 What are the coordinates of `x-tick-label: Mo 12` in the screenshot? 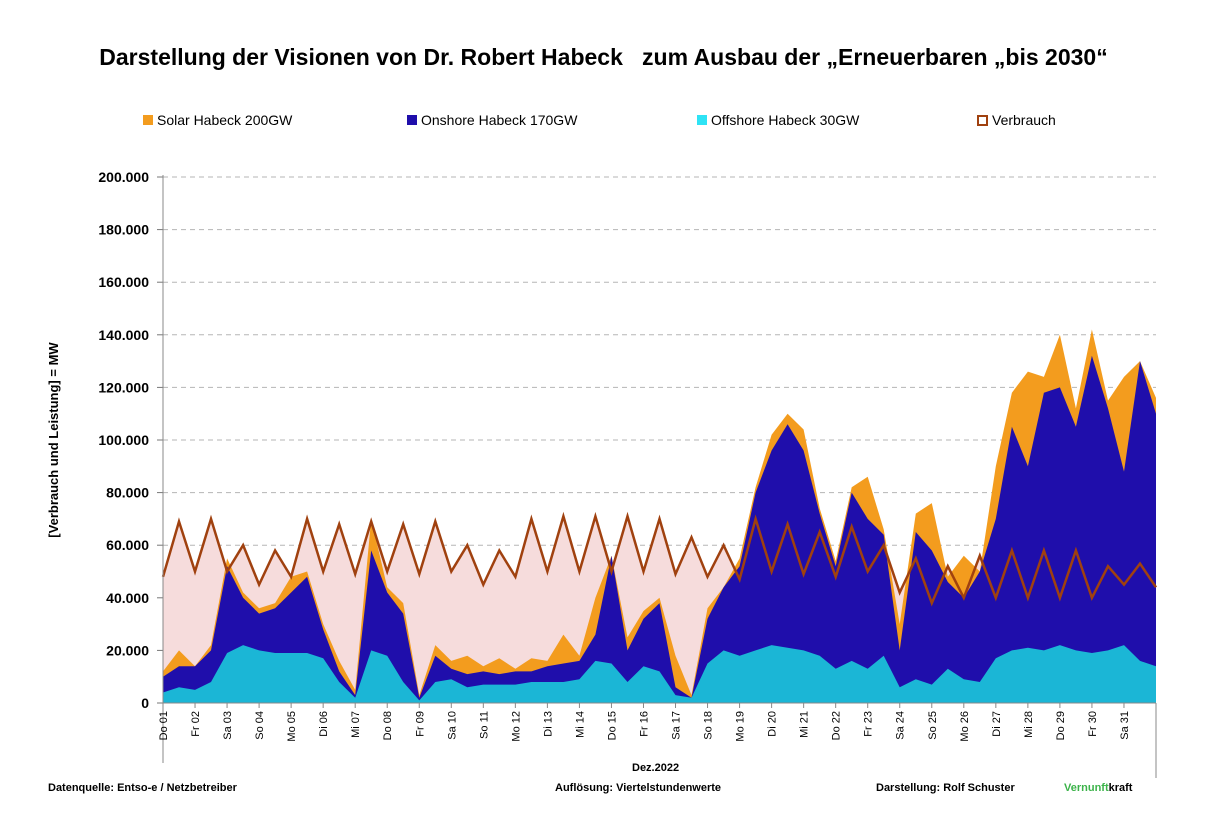 It's located at (516, 726).